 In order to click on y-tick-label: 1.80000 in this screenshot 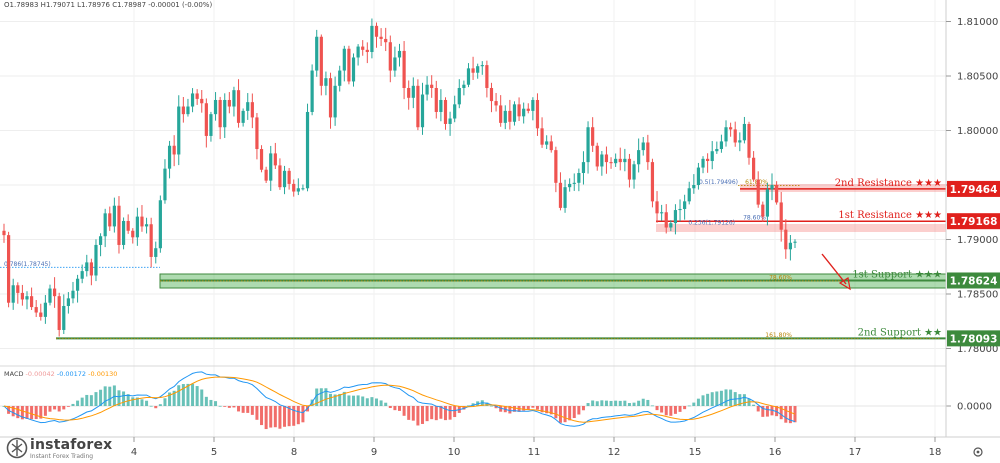, I will do `click(977, 131)`.